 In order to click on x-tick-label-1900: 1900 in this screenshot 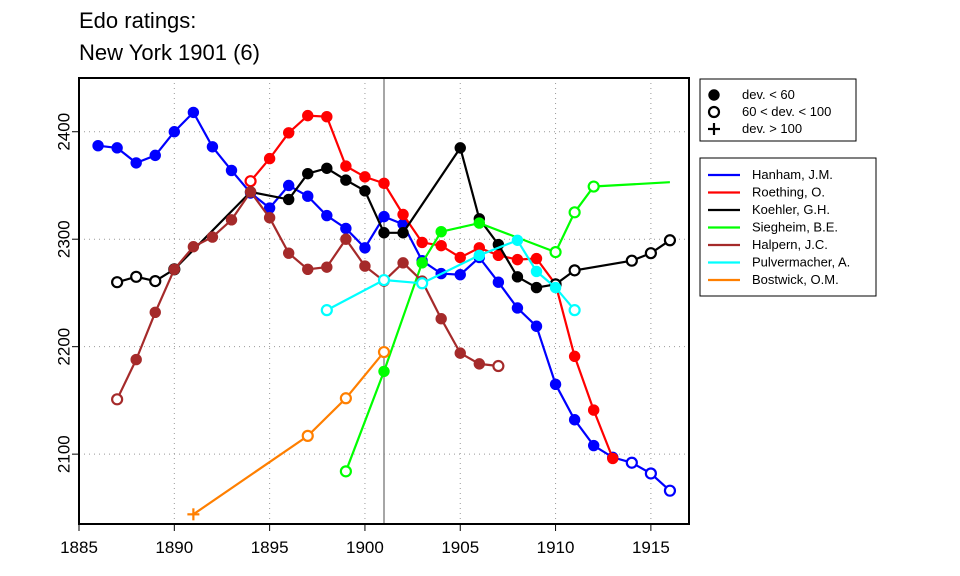, I will do `click(365, 547)`.